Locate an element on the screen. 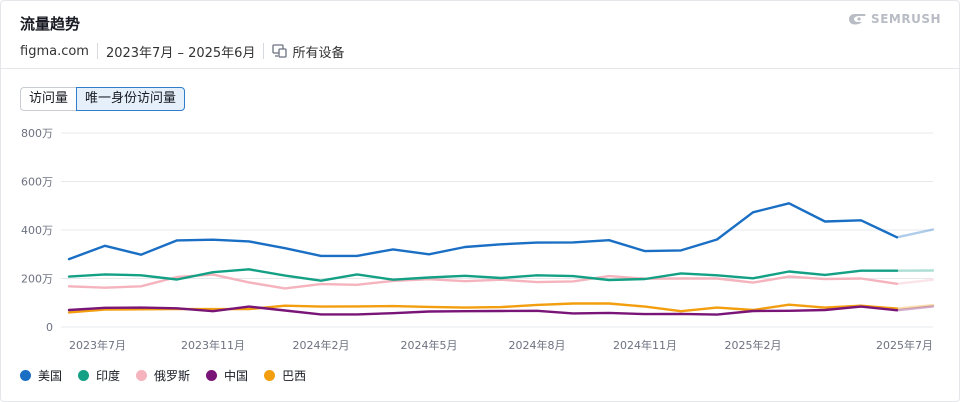 This screenshot has width=960, height=402. legend-item: 印度 is located at coordinates (99, 375).